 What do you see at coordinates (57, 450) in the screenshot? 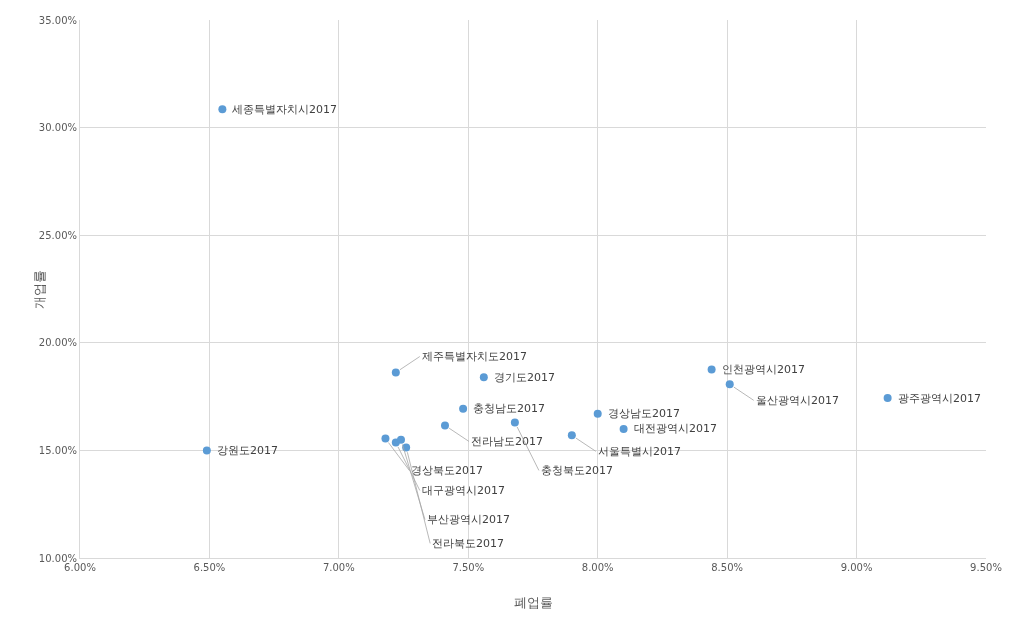
I see `y-tick-label: 15.00%` at bounding box center [57, 450].